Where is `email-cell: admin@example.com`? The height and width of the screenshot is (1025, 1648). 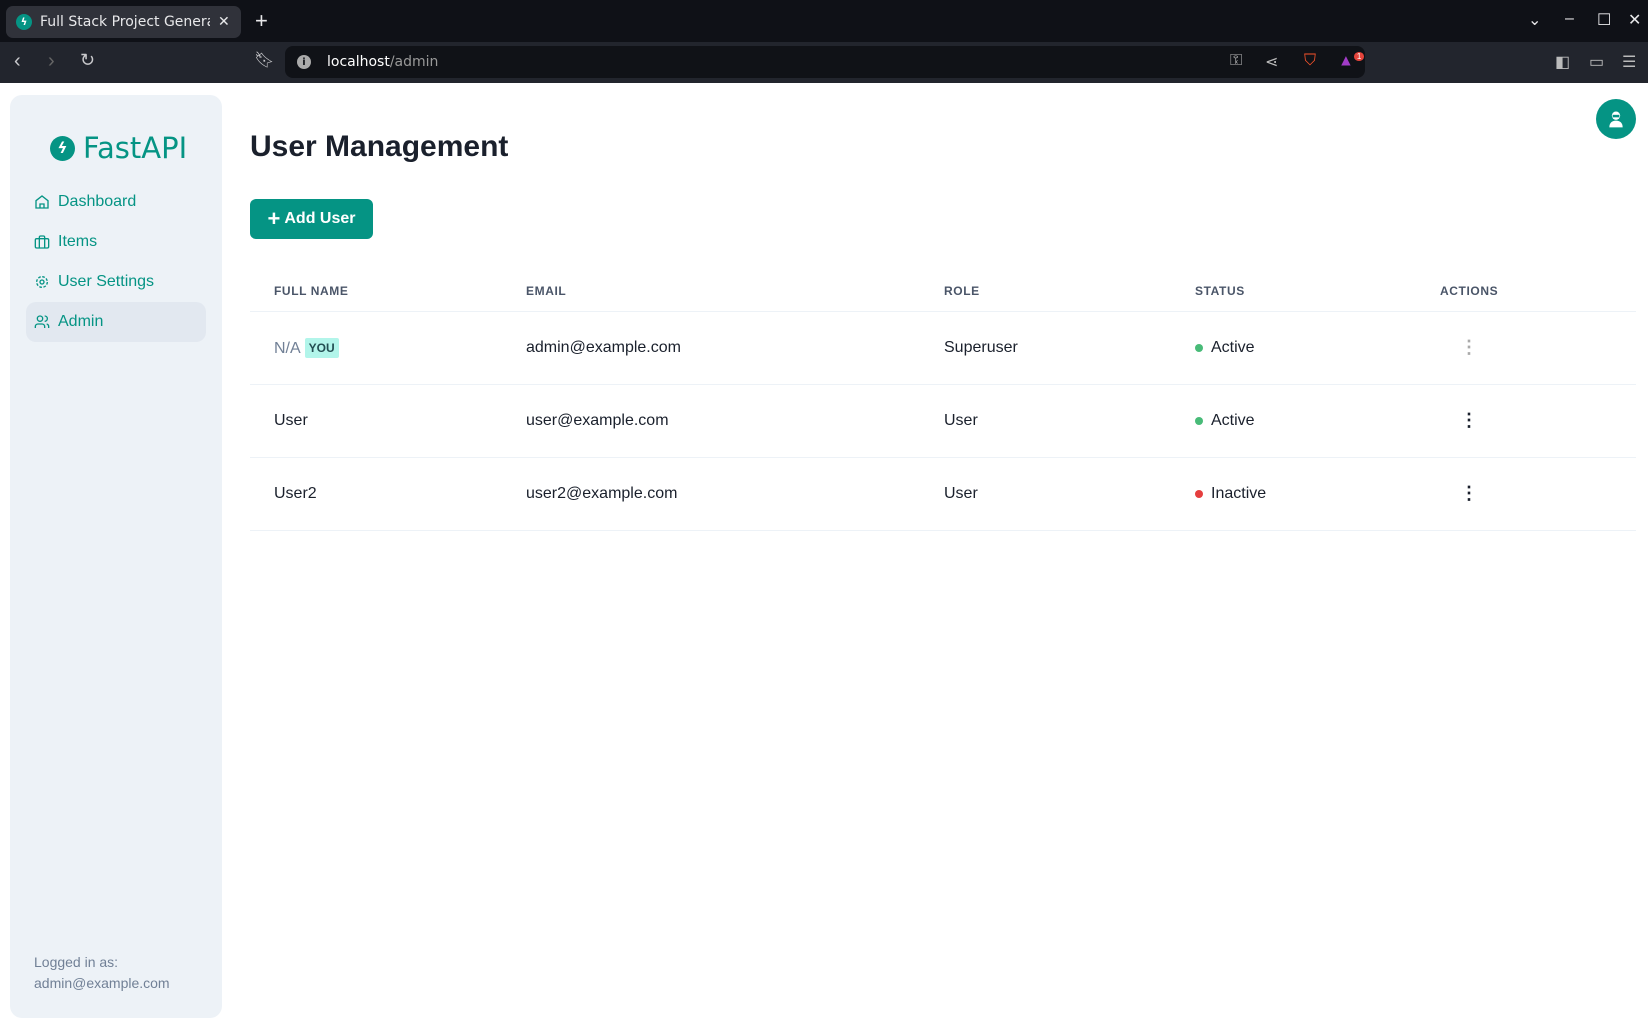 email-cell: admin@example.com is located at coordinates (711, 348).